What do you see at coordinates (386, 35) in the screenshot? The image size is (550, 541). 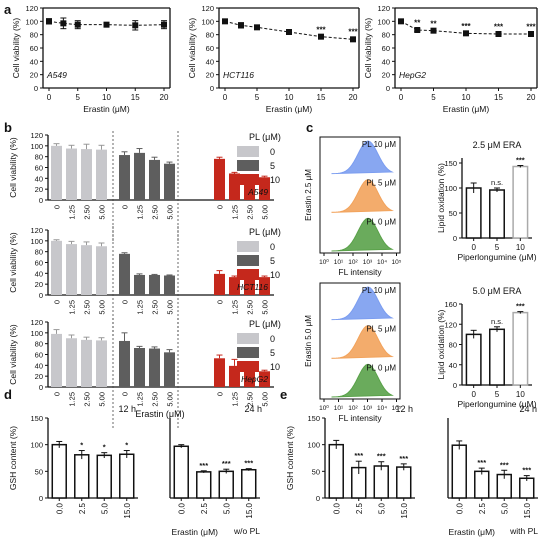 I see `a3-ytick-label: 80` at bounding box center [386, 35].